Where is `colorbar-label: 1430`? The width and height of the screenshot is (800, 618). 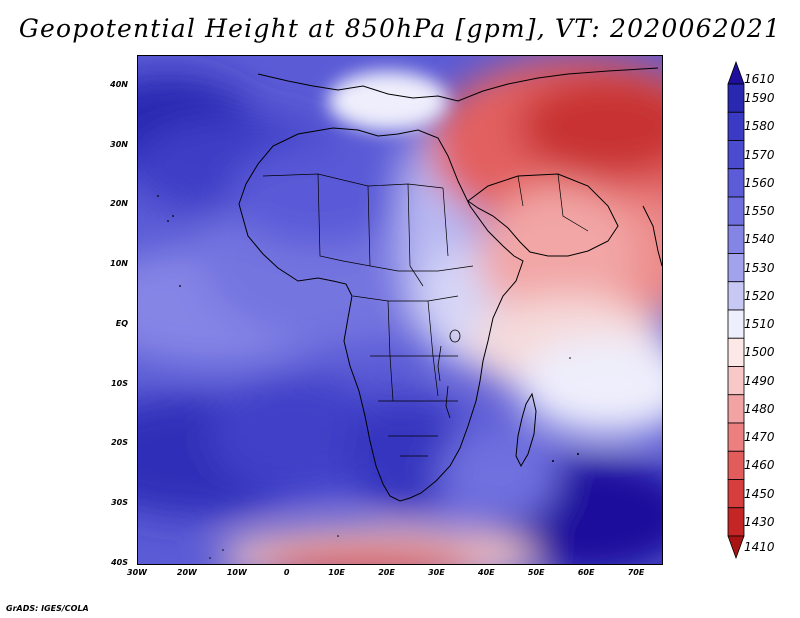
colorbar-label: 1430 is located at coordinates (759, 521).